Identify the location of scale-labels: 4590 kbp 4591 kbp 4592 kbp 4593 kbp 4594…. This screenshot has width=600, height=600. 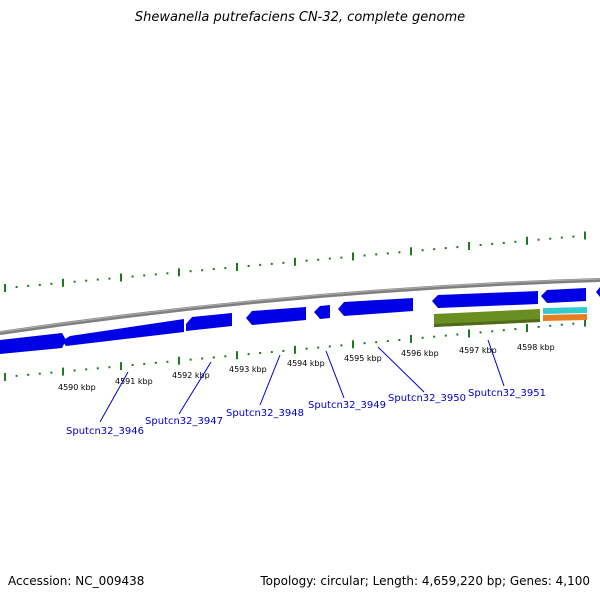
(306, 367).